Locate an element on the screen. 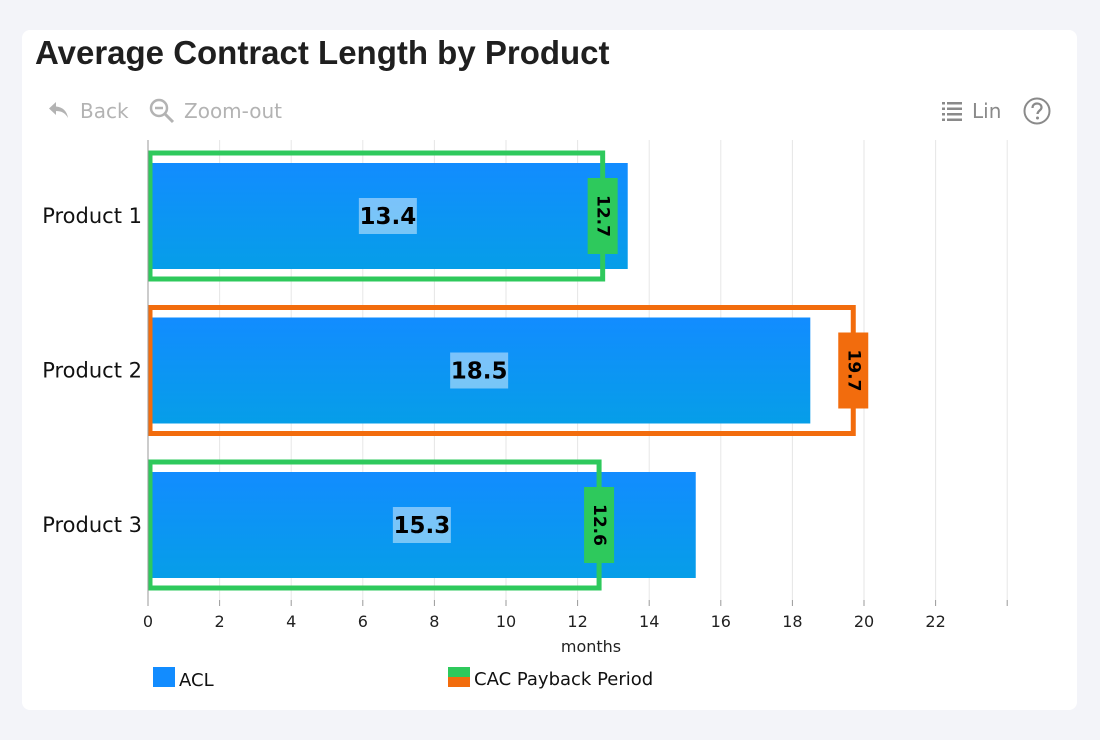 The image size is (1100, 740). linear-scale-label: Lin is located at coordinates (987, 111).